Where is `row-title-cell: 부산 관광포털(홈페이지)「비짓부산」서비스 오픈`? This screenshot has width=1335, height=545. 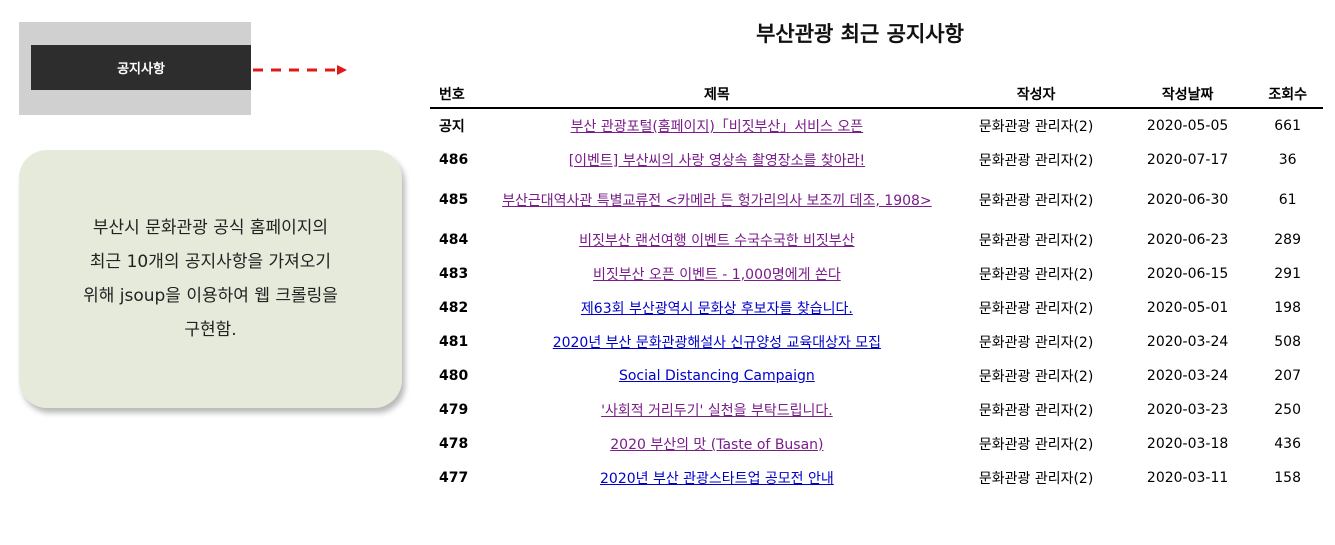 row-title-cell: 부산 관광포털(홈페이지)「비짓부산」서비스 오픈 is located at coordinates (717, 125).